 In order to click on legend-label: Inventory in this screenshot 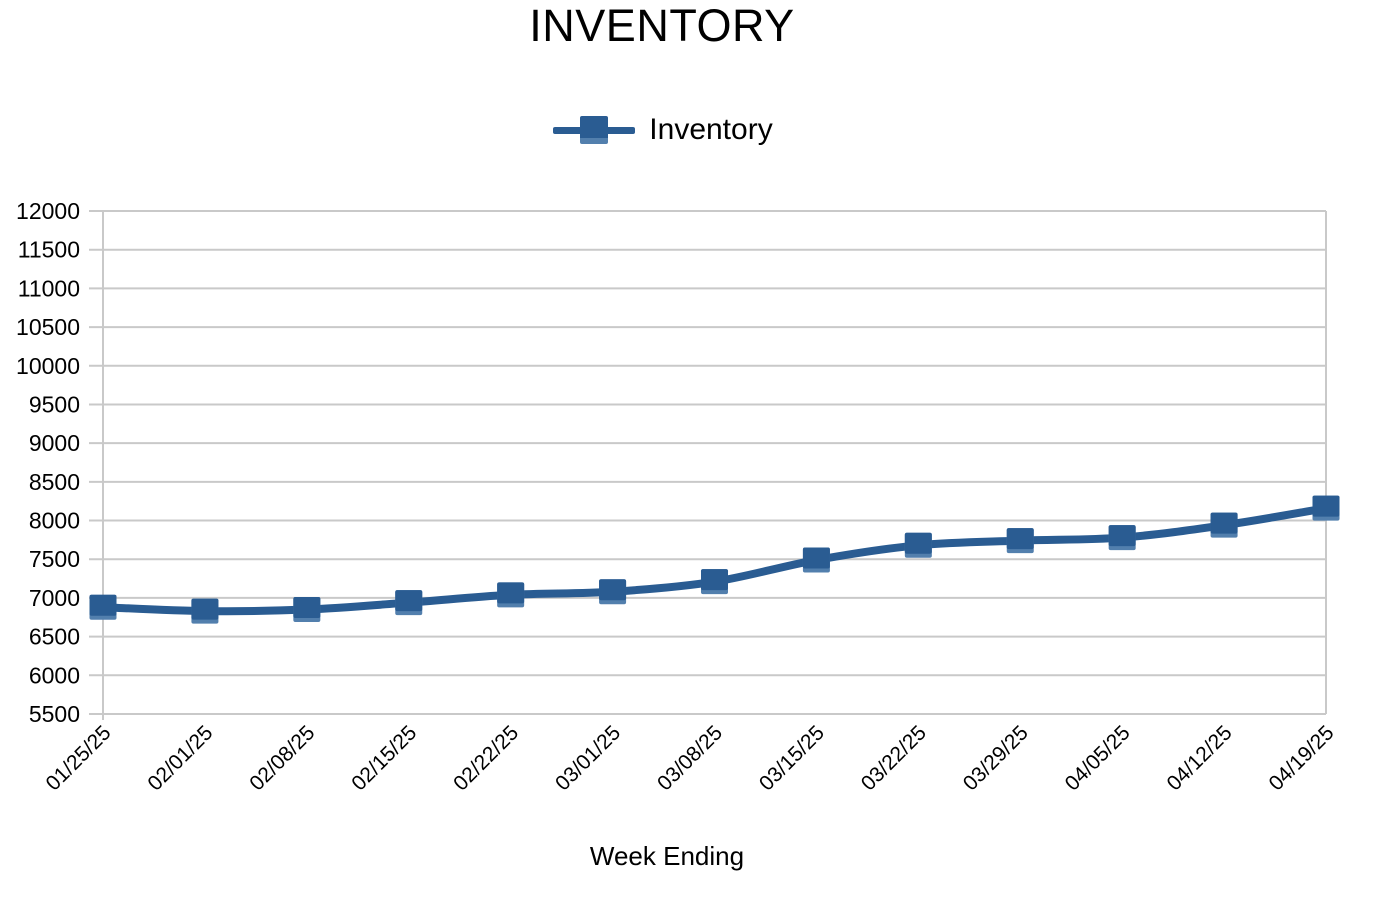, I will do `click(711, 129)`.